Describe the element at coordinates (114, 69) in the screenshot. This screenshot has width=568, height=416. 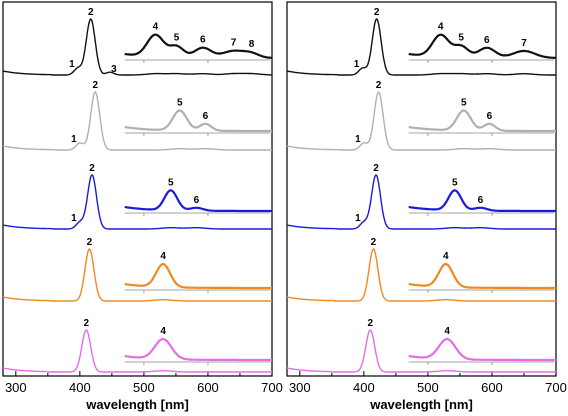
I see `peak-label: 3` at that location.